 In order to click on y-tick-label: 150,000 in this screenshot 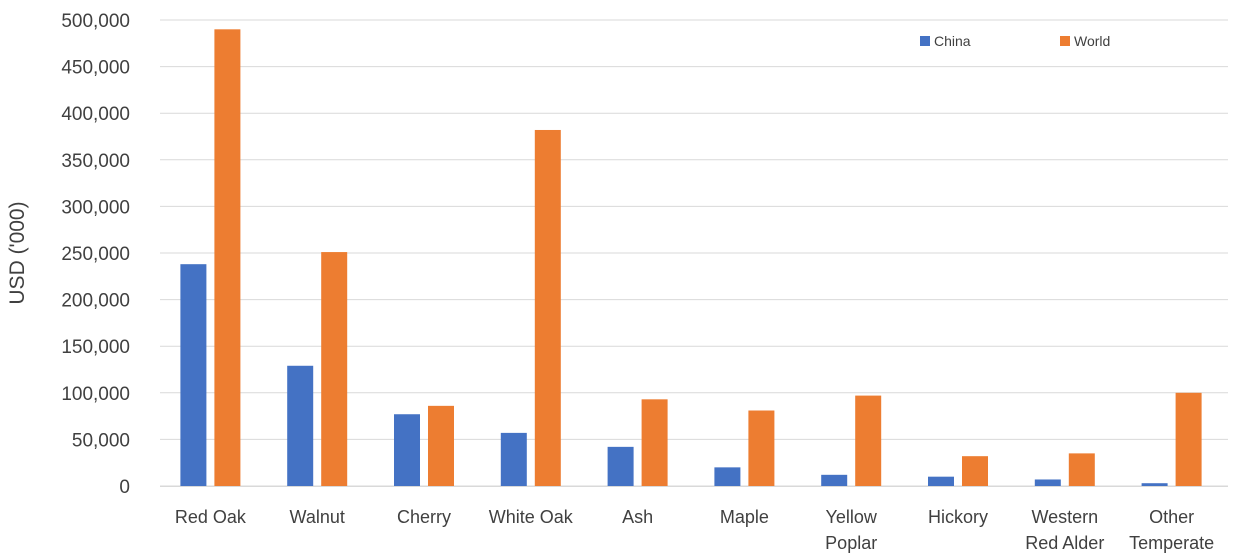, I will do `click(95, 347)`.